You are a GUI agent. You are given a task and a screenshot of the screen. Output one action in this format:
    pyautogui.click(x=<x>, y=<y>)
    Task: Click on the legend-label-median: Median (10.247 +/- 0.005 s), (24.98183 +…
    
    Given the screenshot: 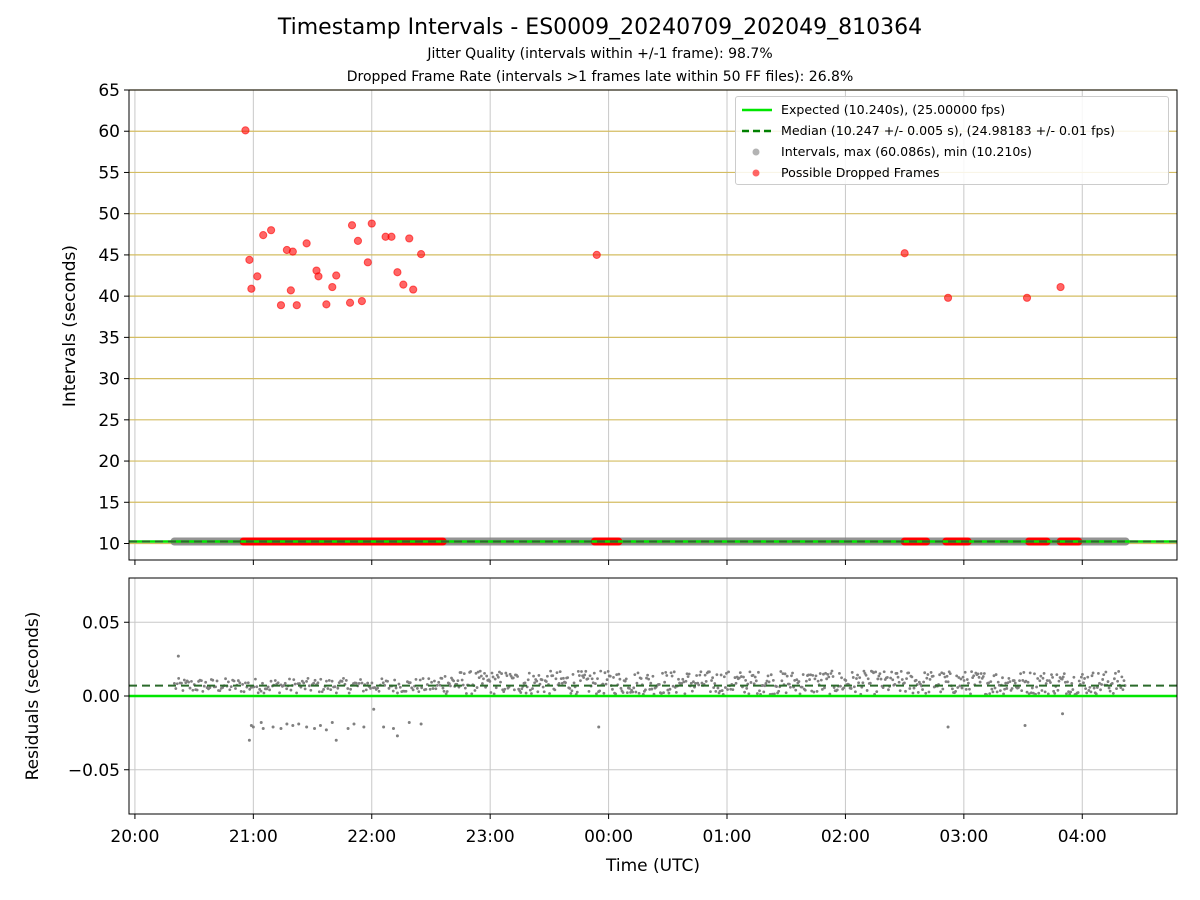 What is the action you would take?
    pyautogui.click(x=948, y=130)
    